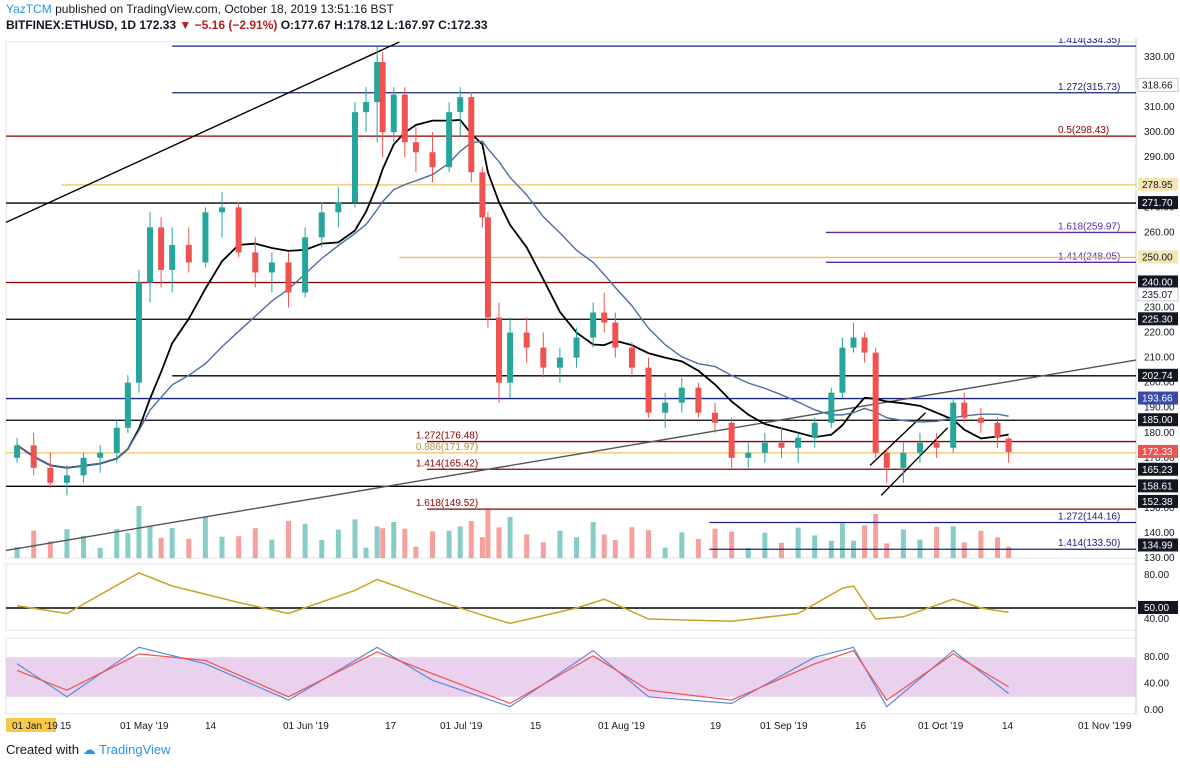  I want to click on x-tick-label: 01 Oct '19, so click(941, 726).